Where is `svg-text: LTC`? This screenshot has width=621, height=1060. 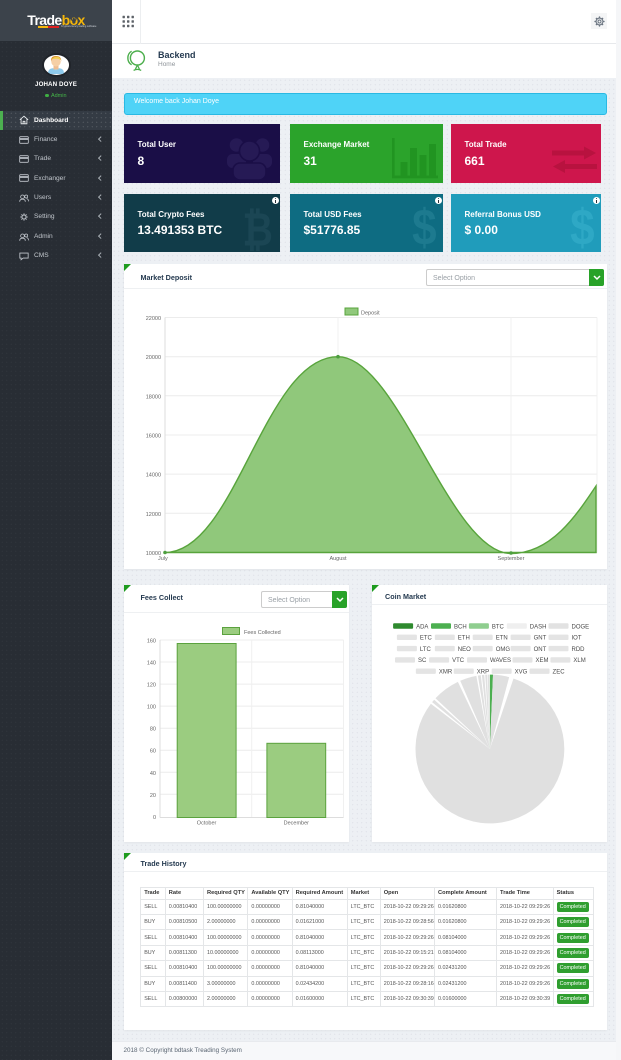 svg-text: LTC is located at coordinates (426, 650).